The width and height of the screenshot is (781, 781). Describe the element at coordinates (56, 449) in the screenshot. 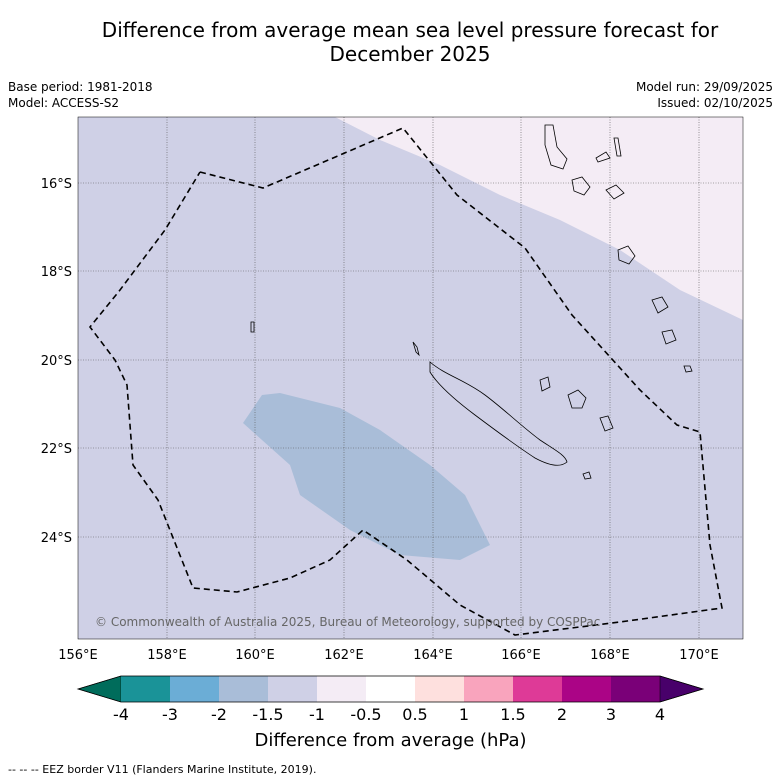

I see `lat-label-22s: 22°S` at that location.